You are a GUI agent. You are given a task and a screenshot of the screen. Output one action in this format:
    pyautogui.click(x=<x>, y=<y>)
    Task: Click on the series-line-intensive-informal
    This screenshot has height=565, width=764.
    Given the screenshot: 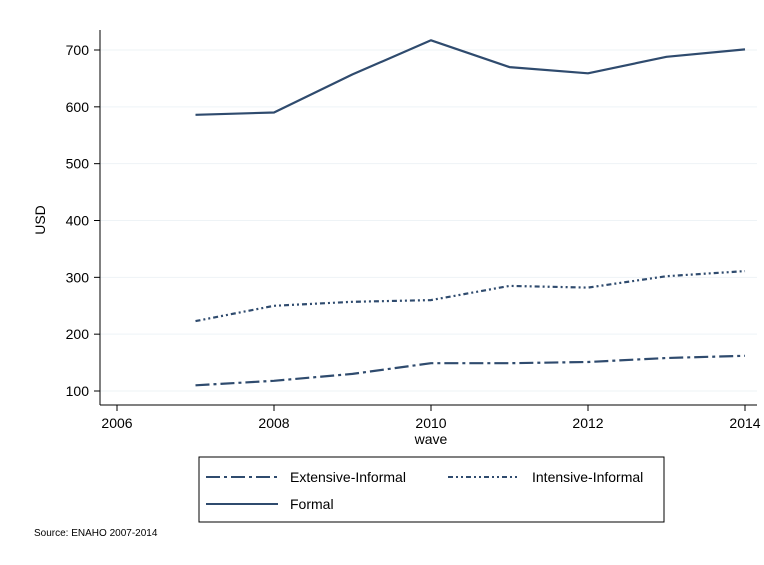 What is the action you would take?
    pyautogui.click(x=470, y=296)
    